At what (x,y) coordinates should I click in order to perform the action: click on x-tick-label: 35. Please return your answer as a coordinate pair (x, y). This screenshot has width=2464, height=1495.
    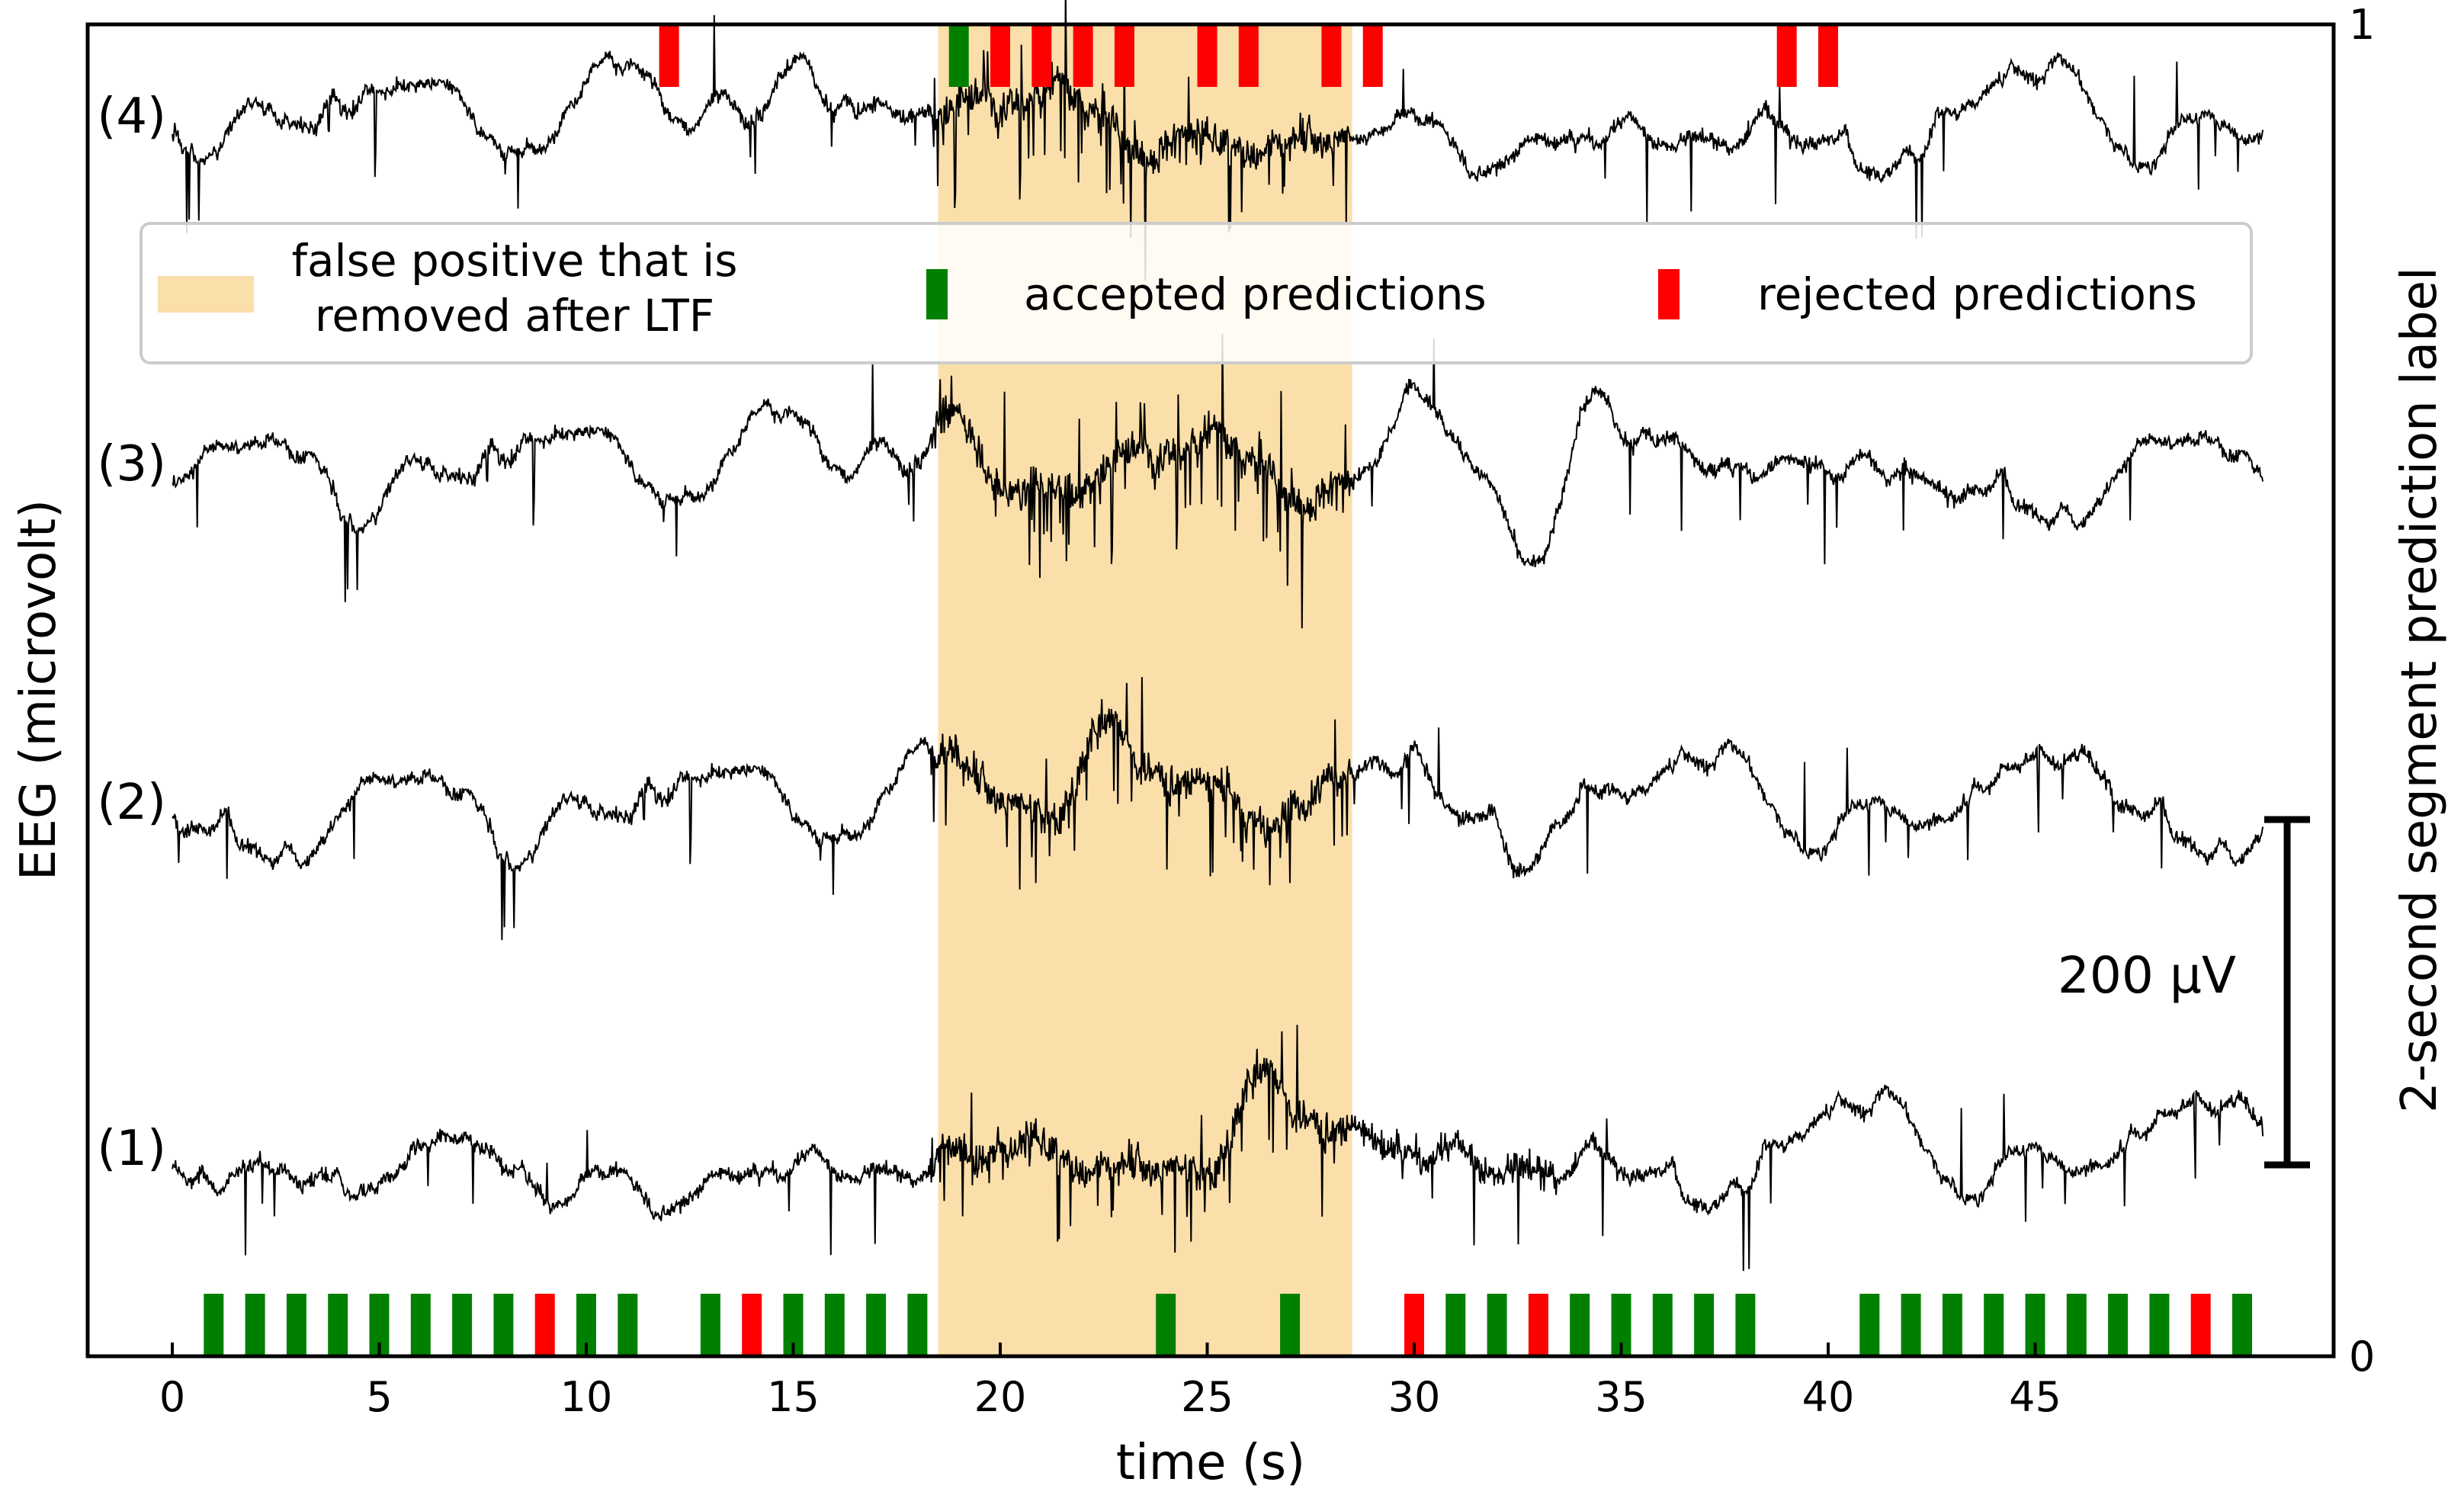
    Looking at the image, I should click on (1621, 1397).